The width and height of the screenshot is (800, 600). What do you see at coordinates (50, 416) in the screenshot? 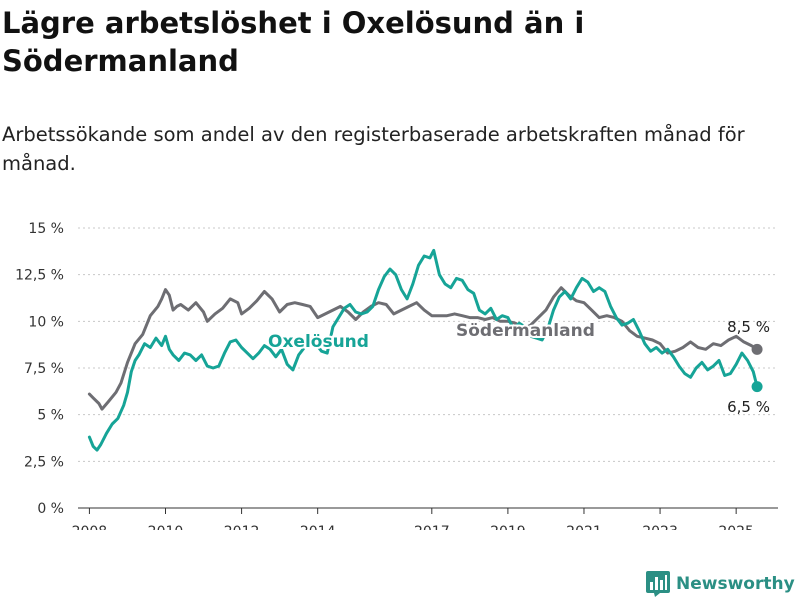
I see `y-tick-label: 5 %` at bounding box center [50, 416].